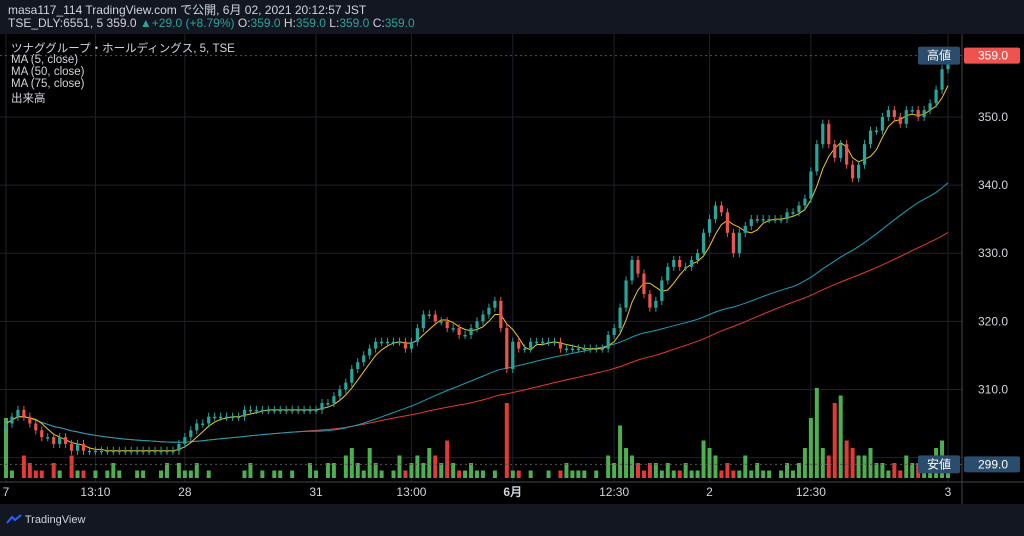  Describe the element at coordinates (14, 519) in the screenshot. I see `tradingview-logo-icon` at that location.